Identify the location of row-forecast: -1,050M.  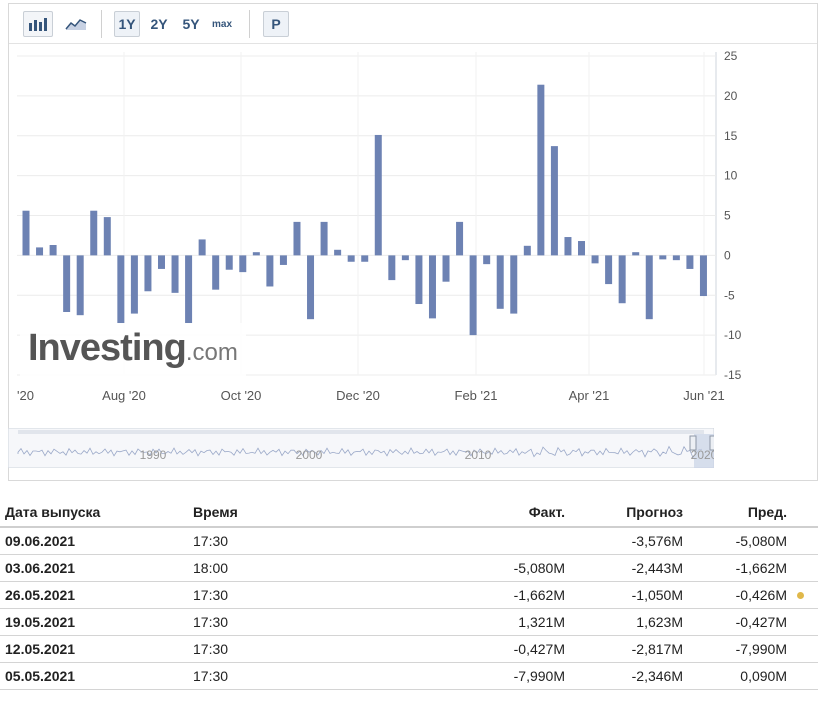
(629, 595).